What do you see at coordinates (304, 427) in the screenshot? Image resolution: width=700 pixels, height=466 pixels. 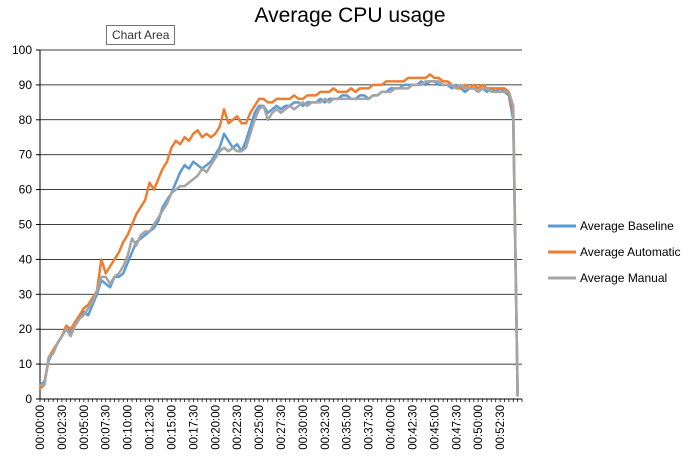 I see `x-tick-label: 00:30:00` at bounding box center [304, 427].